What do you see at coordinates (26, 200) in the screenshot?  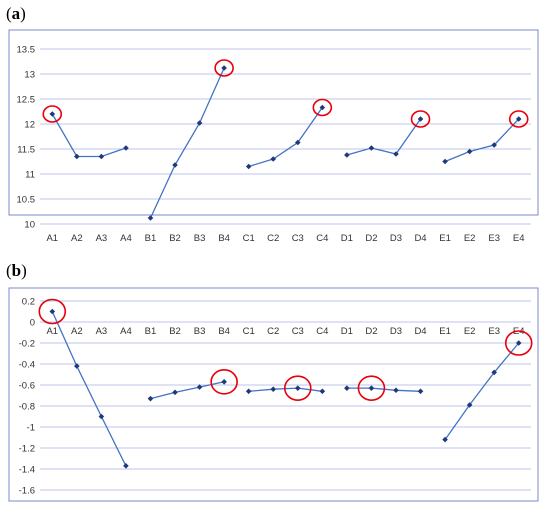 I see `y-tick-label: 10.5` at bounding box center [26, 200].